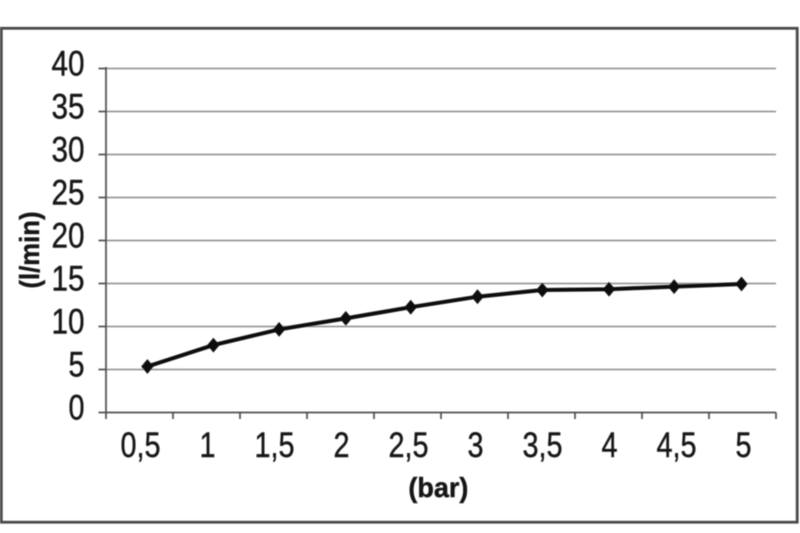  I want to click on svg-text: 3,5, so click(543, 445).